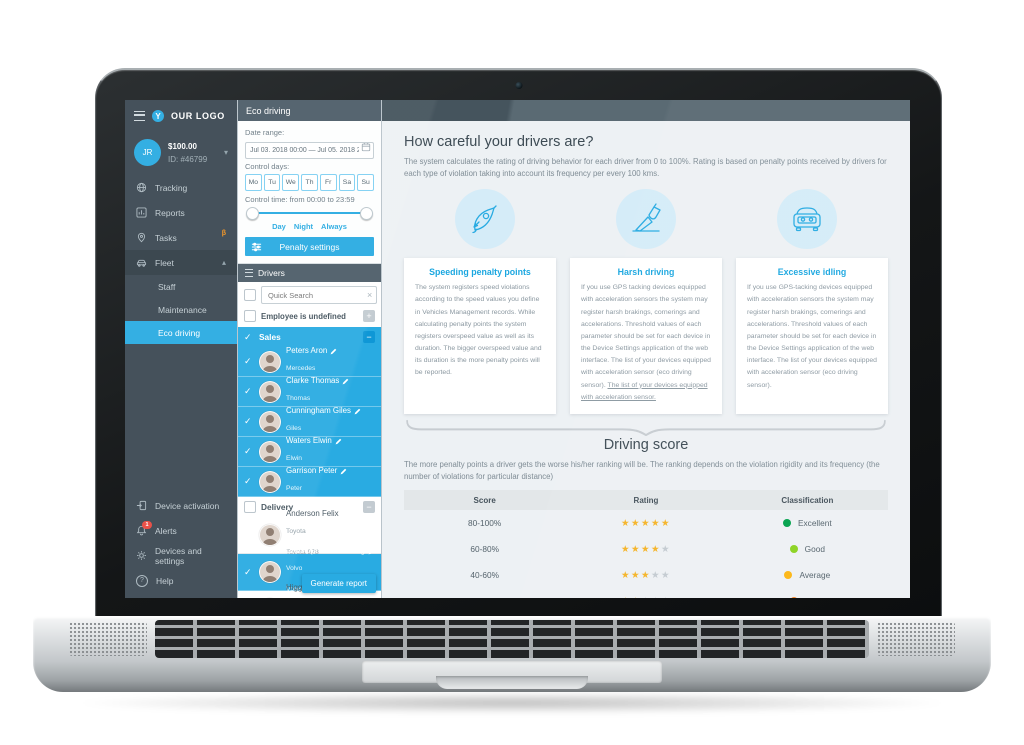 This screenshot has width=1024, height=745. I want to click on driving-score-title: Driving score, so click(646, 444).